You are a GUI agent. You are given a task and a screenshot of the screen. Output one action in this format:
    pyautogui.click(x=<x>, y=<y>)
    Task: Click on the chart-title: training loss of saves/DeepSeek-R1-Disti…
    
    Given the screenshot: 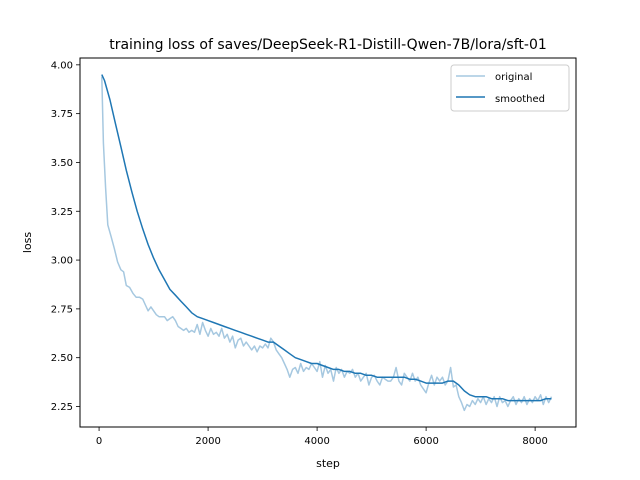 What is the action you would take?
    pyautogui.click(x=328, y=45)
    